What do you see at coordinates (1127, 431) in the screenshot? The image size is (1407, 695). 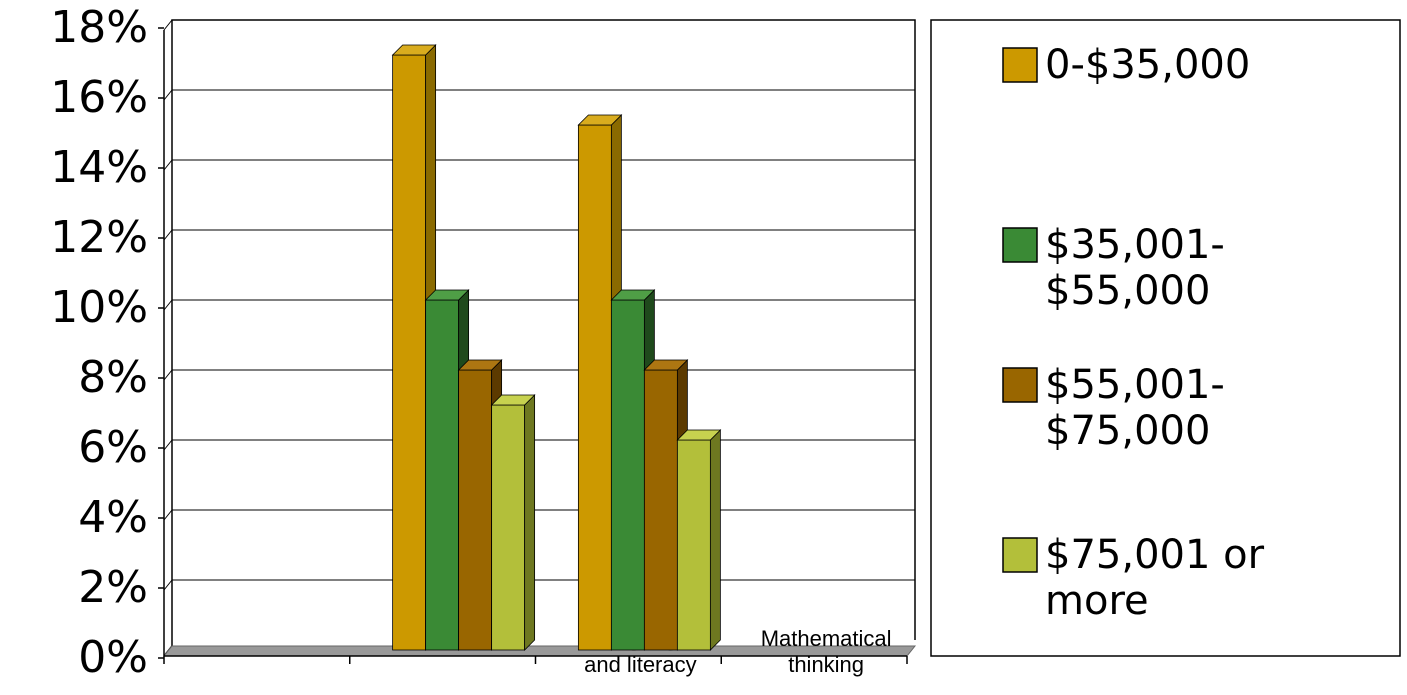 I see `legend-label: $75,000` at bounding box center [1127, 431].